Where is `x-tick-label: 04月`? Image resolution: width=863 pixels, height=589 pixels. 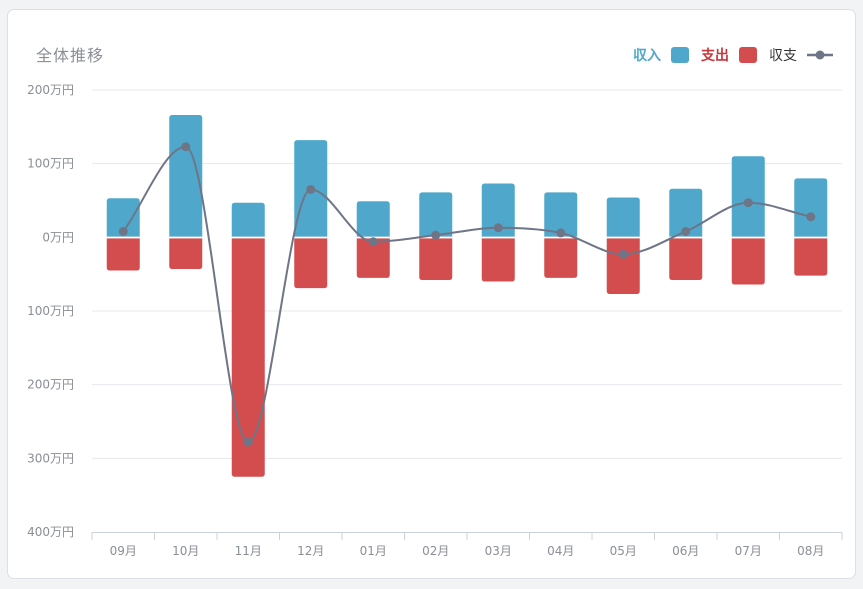 x-tick-label: 04月 is located at coordinates (560, 551).